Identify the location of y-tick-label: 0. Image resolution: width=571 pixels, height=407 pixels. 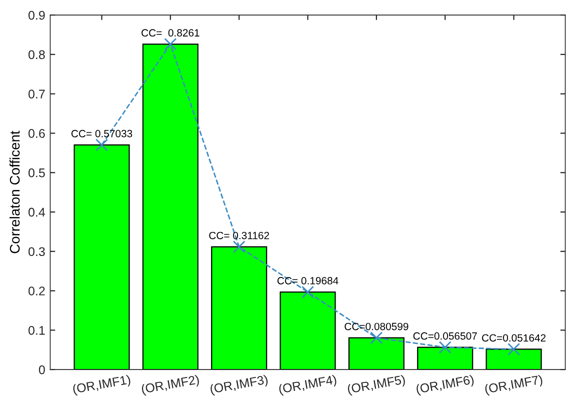
(41, 369).